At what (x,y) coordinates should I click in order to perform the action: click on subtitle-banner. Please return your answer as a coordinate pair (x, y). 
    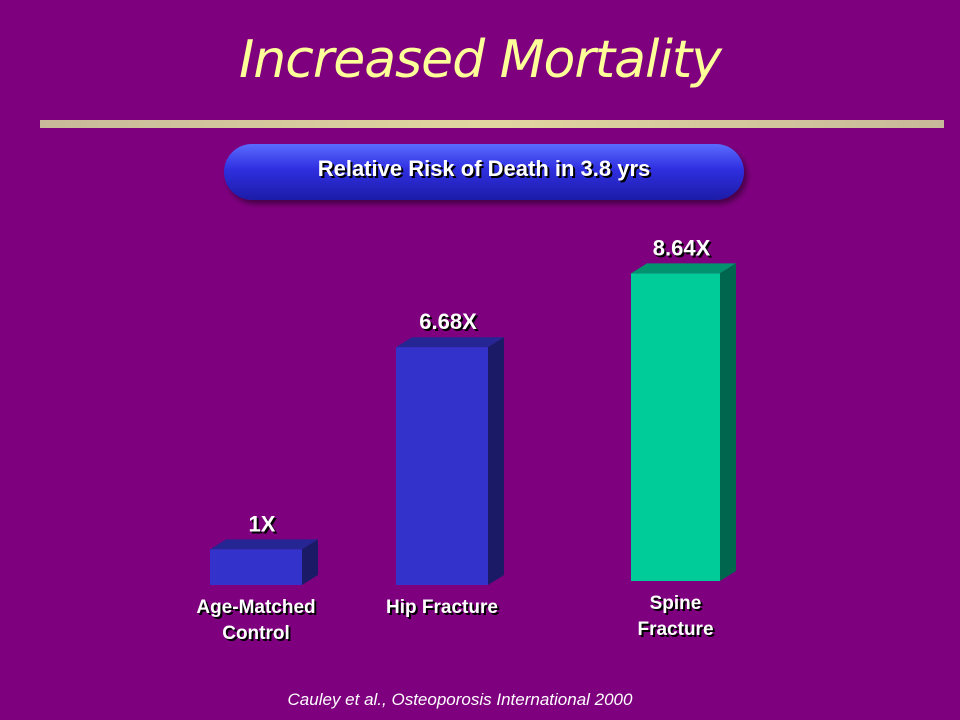
    Looking at the image, I should click on (484, 172).